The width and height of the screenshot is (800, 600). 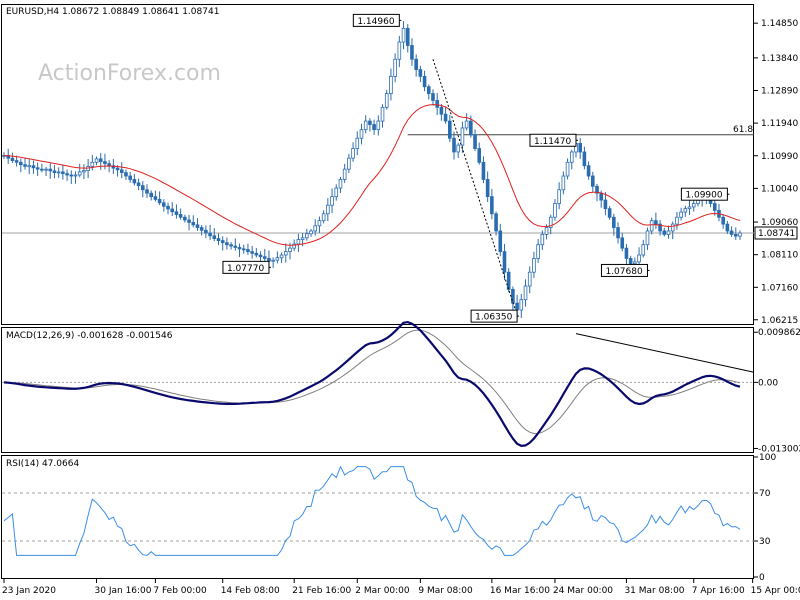 I want to click on current-price-label: 1.08741, so click(x=776, y=234).